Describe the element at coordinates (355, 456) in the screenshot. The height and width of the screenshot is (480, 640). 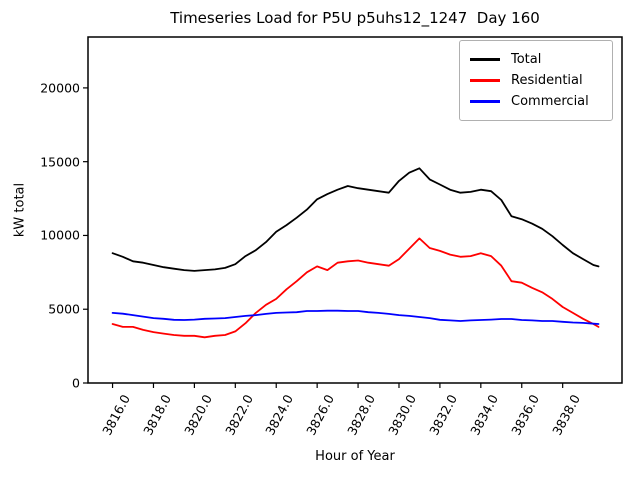
I see `x-axis-label: Hour of Year` at that location.